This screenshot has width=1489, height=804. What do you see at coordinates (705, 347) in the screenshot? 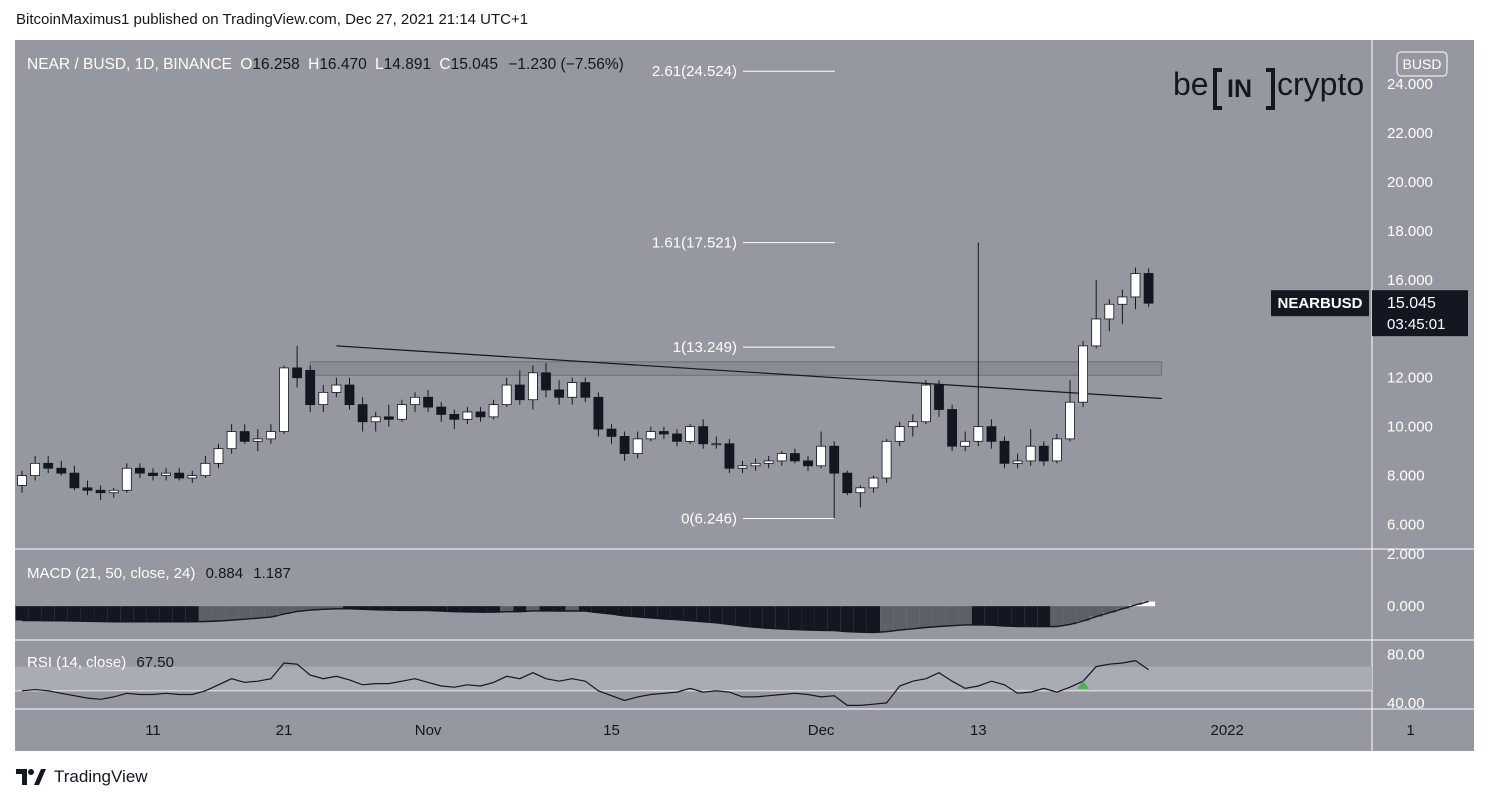
I see `fib-level-label: 1(13.249)` at bounding box center [705, 347].